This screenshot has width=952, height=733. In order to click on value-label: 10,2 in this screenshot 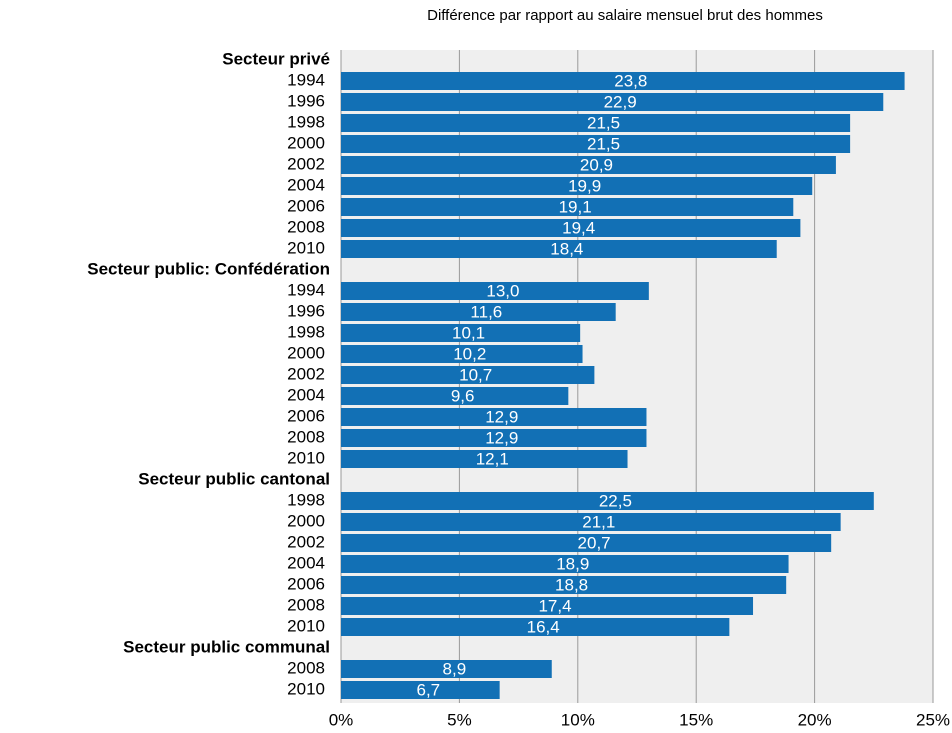, I will do `click(469, 353)`.